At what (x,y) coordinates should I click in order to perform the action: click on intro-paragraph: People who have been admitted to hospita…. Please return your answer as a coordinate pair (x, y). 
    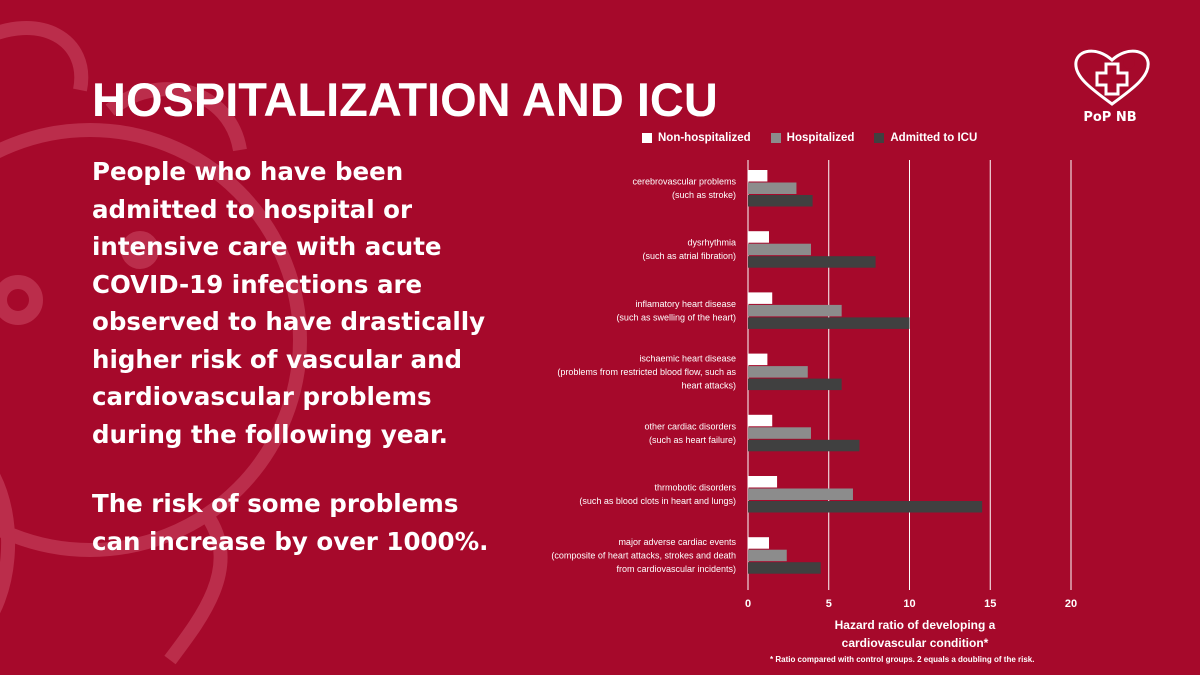
    Looking at the image, I should click on (289, 303).